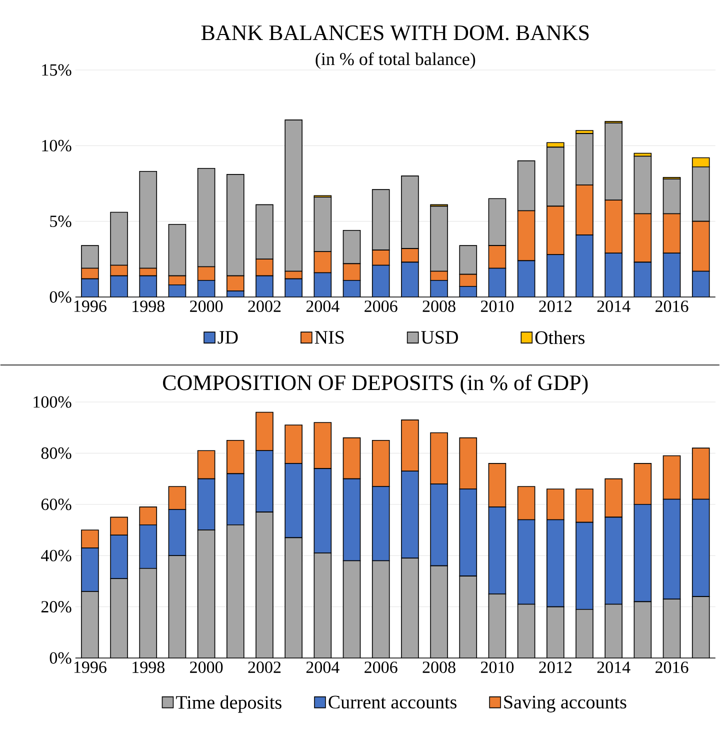 Image resolution: width=720 pixels, height=730 pixels. Describe the element at coordinates (57, 70) in the screenshot. I see `y-tick-label: 15%` at that location.